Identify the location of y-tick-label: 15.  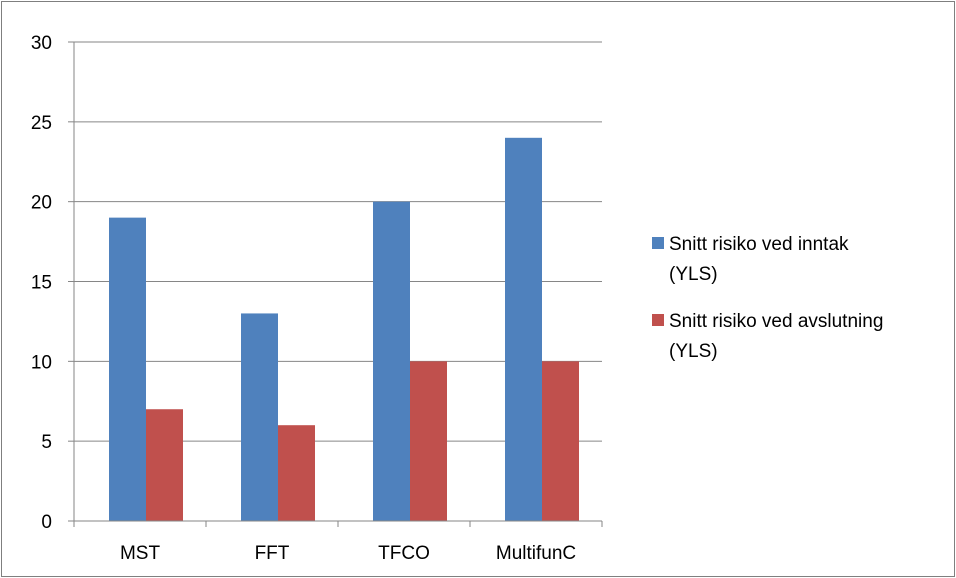
(41, 283).